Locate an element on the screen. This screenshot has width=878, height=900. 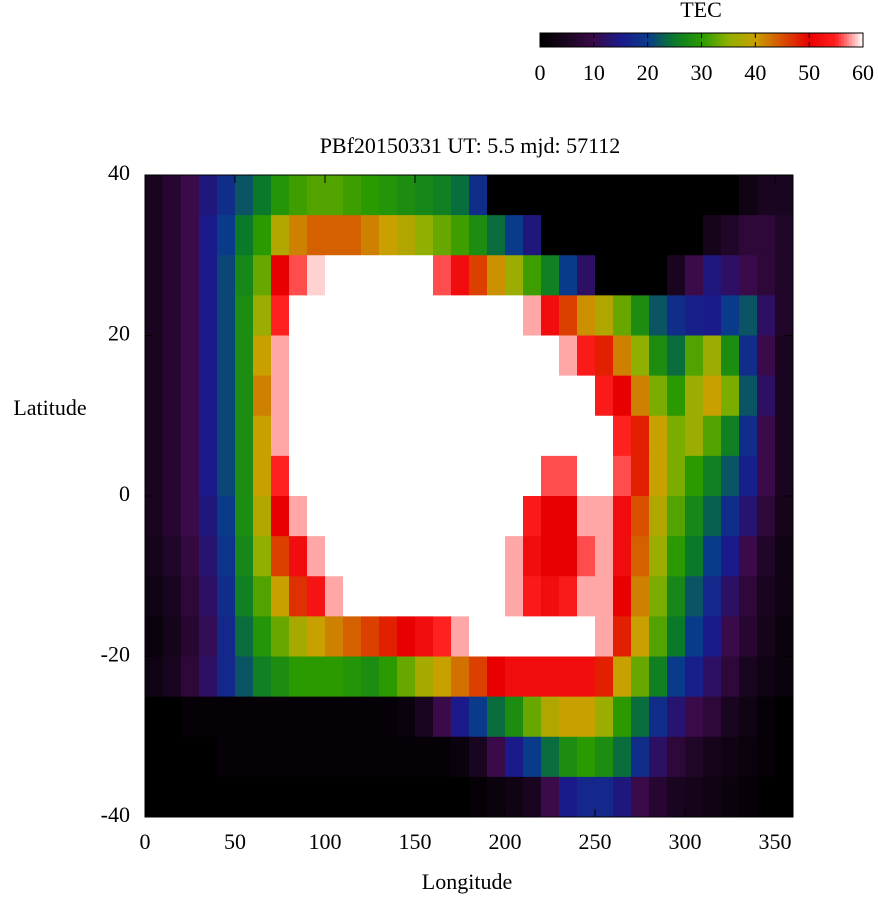
x-tick-label: 0 is located at coordinates (145, 841).